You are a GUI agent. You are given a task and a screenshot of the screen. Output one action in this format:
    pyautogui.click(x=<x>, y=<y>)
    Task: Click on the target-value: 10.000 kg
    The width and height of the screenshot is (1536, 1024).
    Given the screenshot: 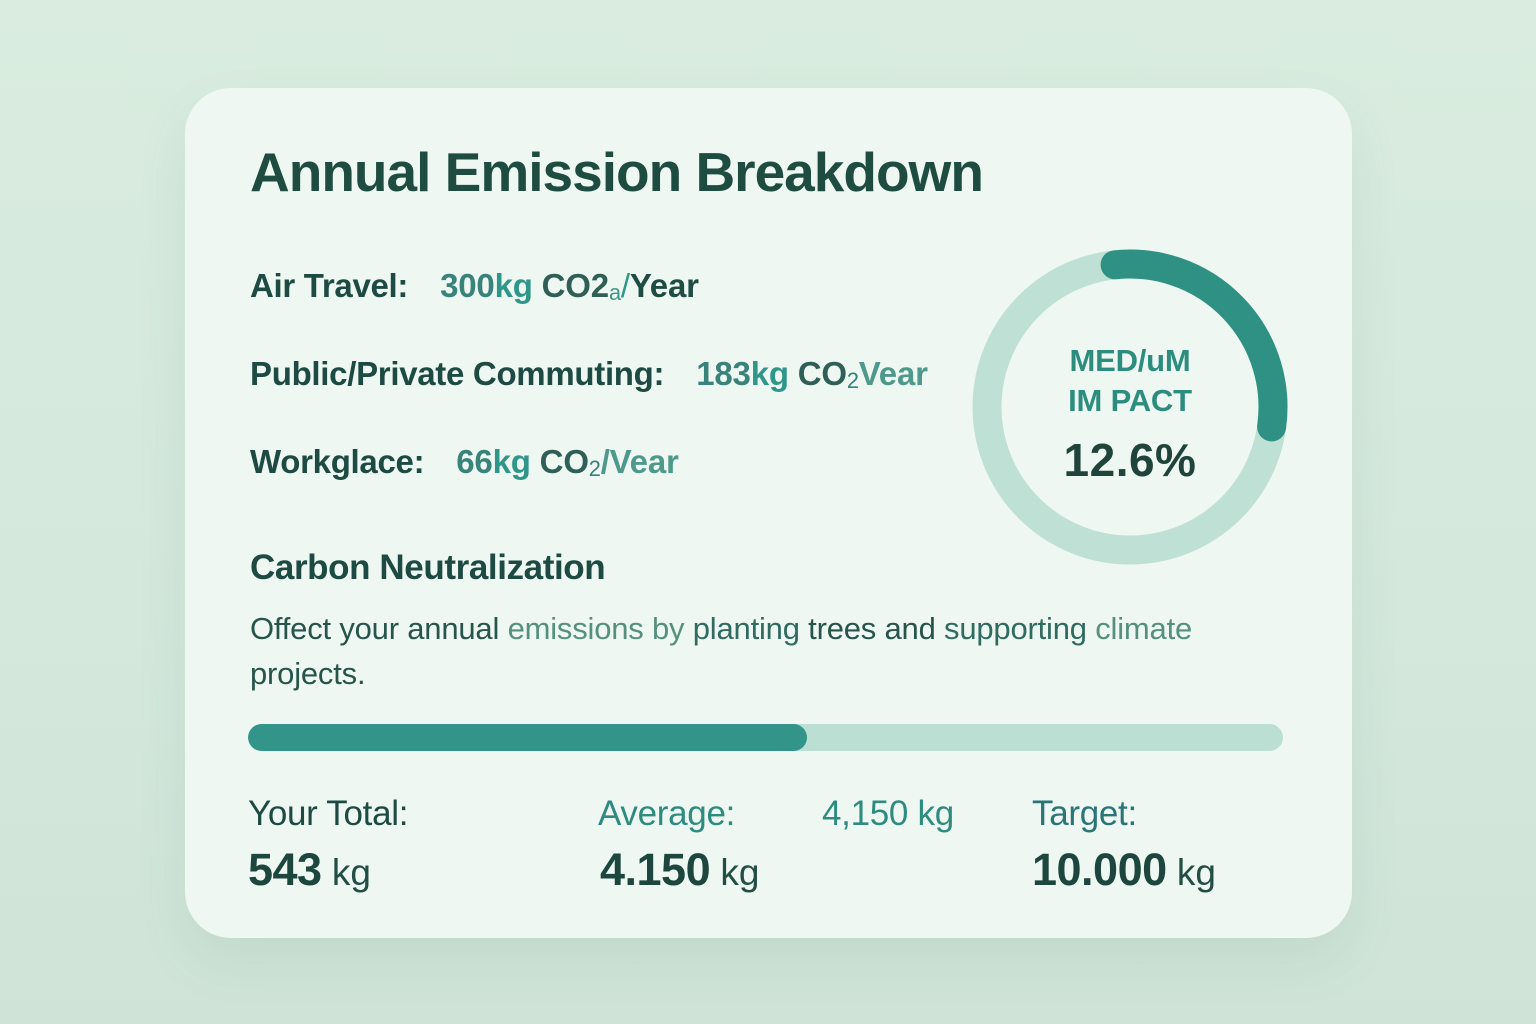 What is the action you would take?
    pyautogui.click(x=1124, y=870)
    